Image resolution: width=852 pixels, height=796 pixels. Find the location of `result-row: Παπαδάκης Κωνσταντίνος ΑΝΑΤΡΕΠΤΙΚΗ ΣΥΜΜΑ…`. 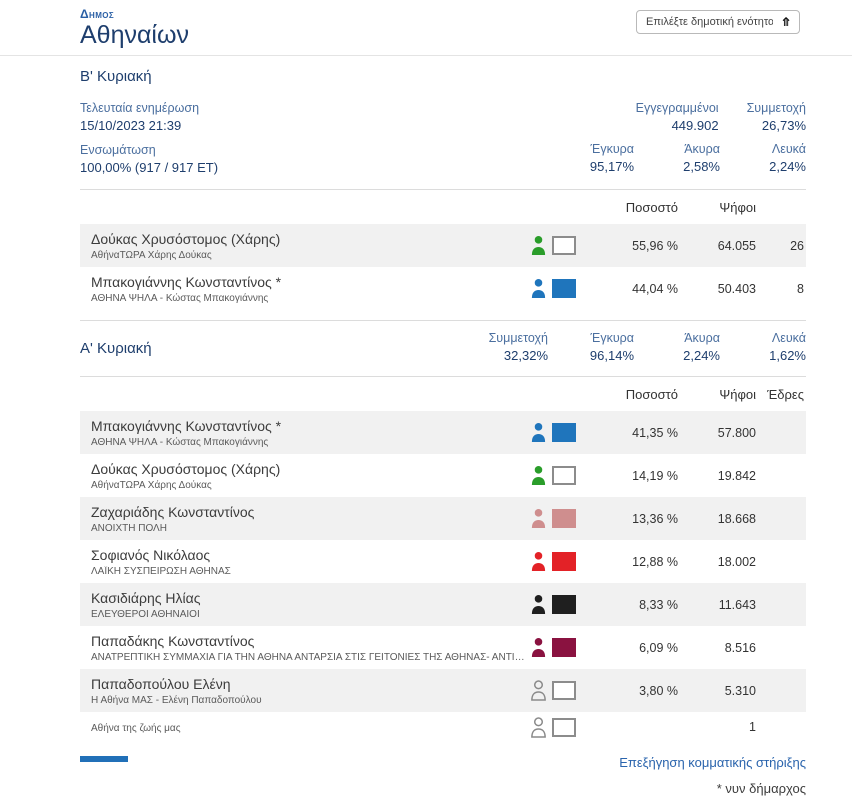

result-row: Παπαδάκης Κωνσταντίνος ΑΝΑΤΡΕΠΤΙΚΗ ΣΥΜΜΑ… is located at coordinates (443, 647).